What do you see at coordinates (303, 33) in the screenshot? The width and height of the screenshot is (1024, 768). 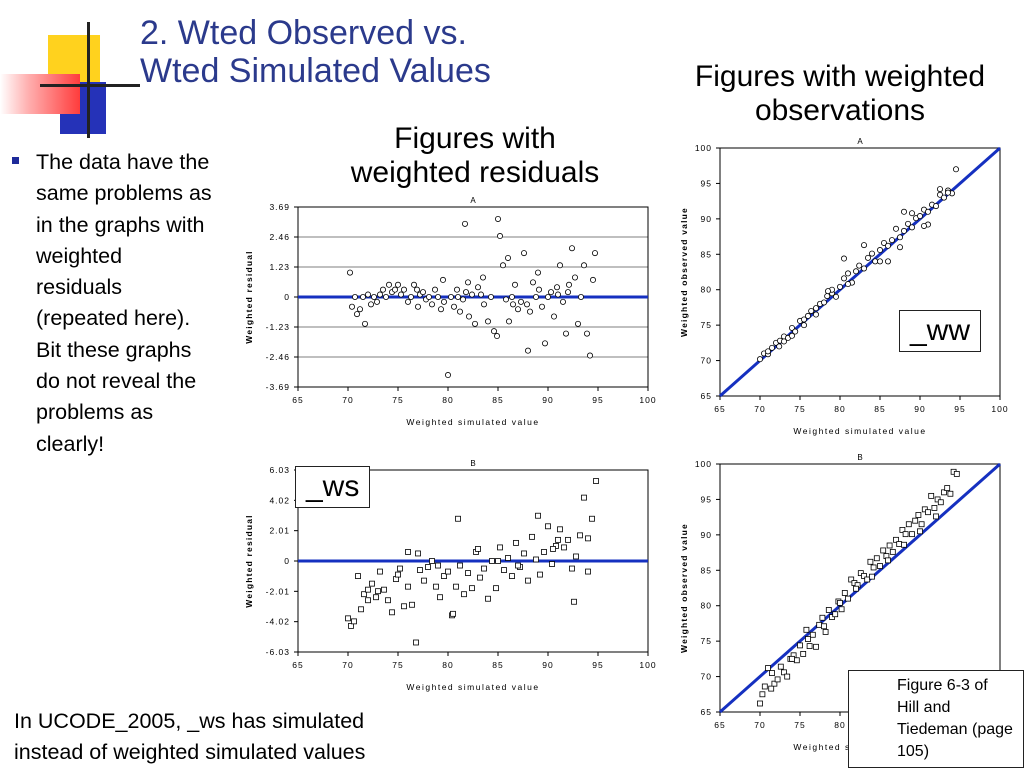 I see `slide-title-line1: 2. Wted Observed vs.` at bounding box center [303, 33].